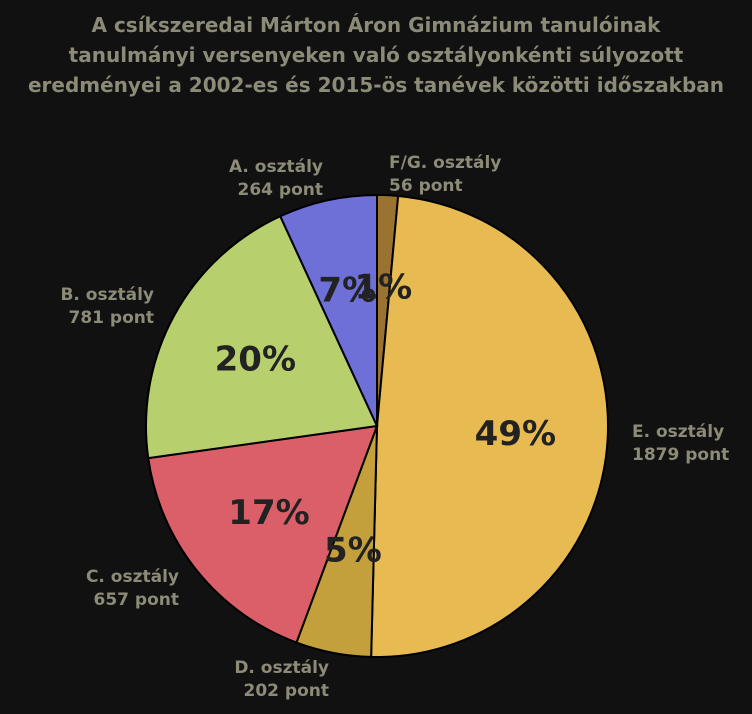 This screenshot has width=752, height=714. Describe the element at coordinates (286, 691) in the screenshot. I see `category-points: 202 pont` at that location.